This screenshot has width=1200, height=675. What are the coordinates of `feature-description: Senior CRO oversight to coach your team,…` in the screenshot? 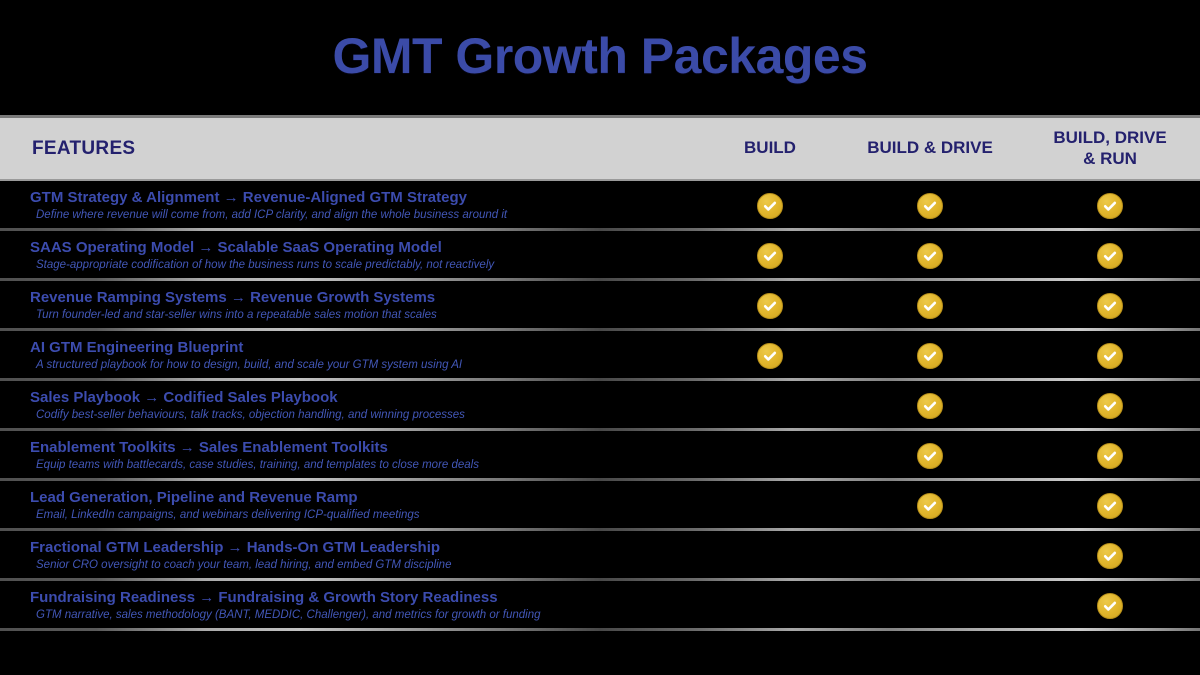 It's located at (244, 564).